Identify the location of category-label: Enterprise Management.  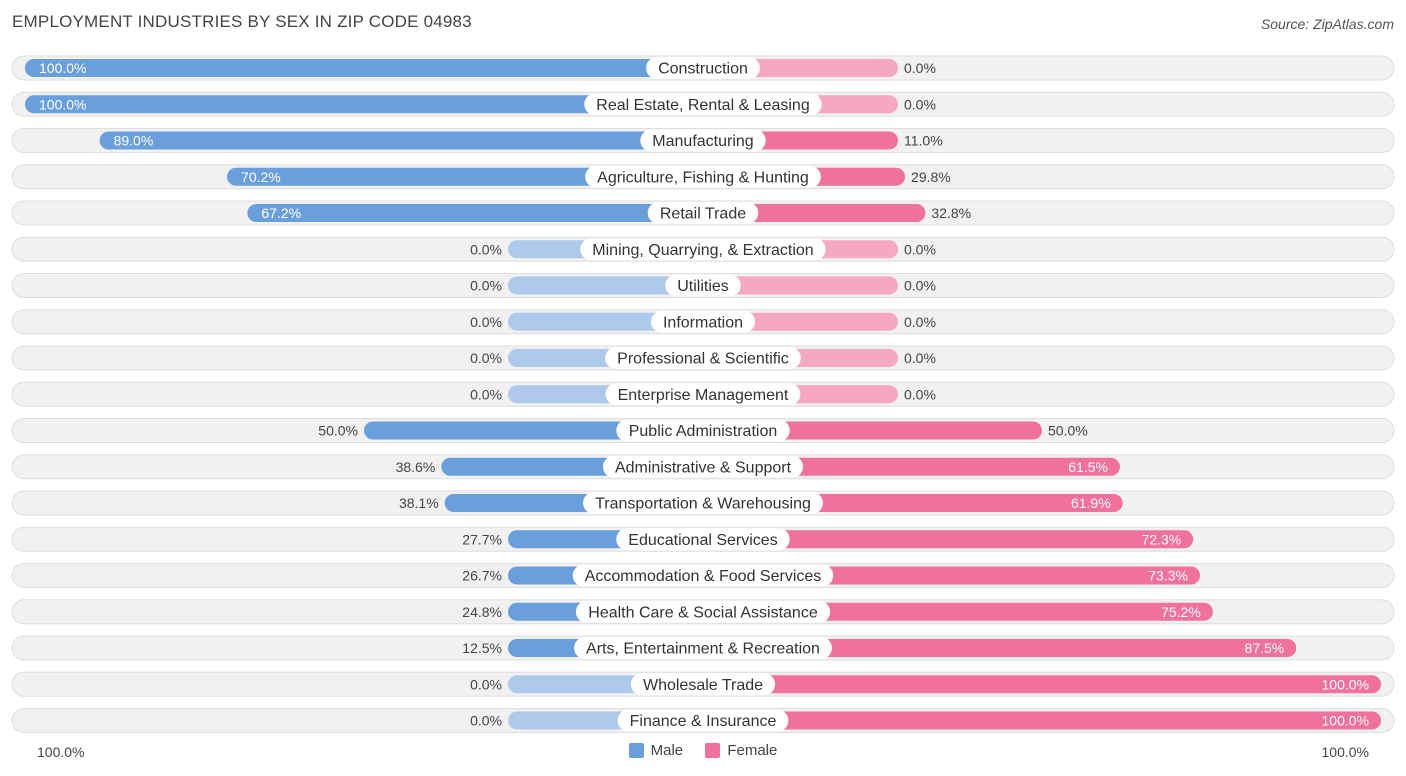
(703, 395).